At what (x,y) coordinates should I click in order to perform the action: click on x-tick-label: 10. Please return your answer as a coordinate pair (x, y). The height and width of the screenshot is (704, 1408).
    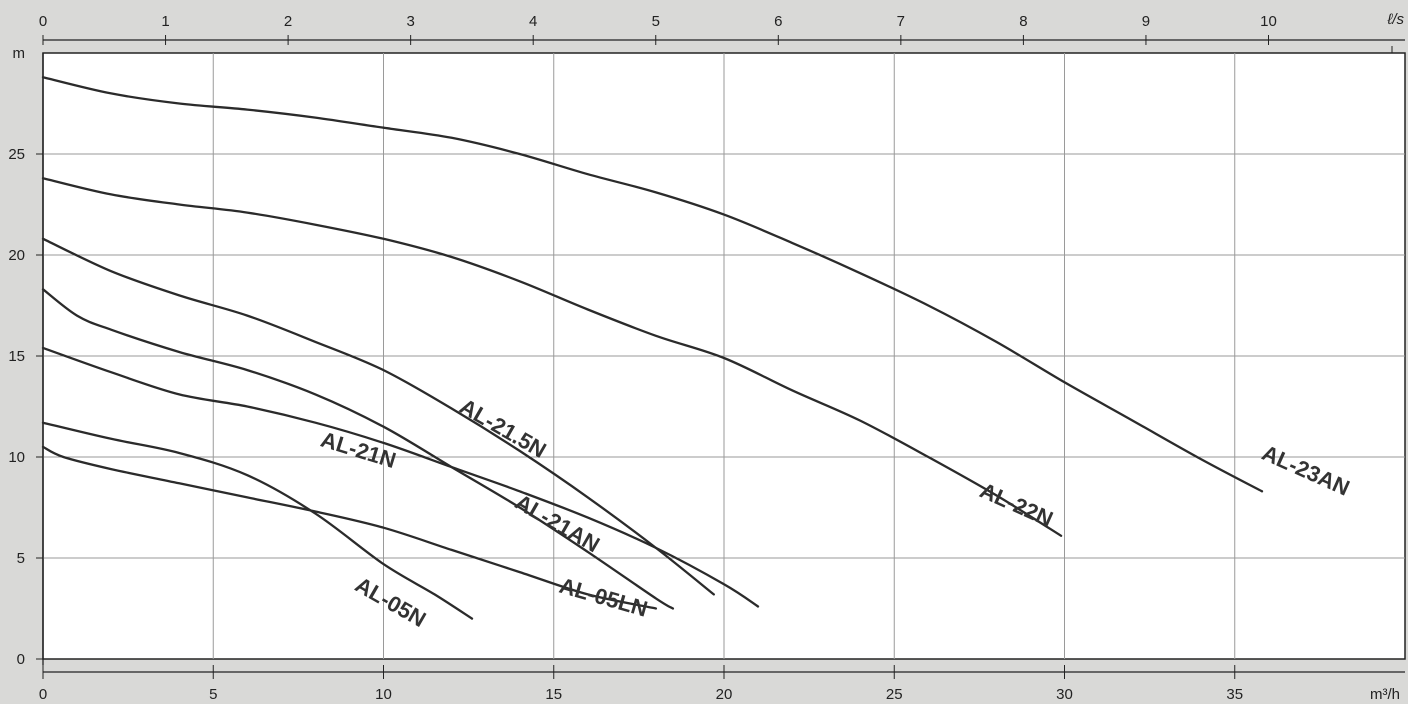
    Looking at the image, I should click on (383, 694).